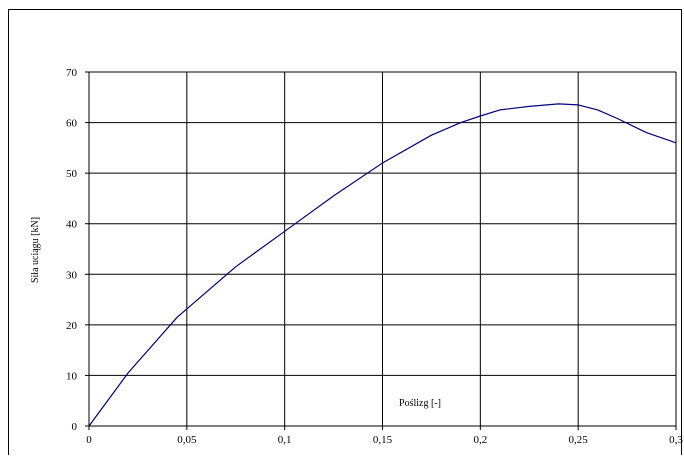  I want to click on y-tick-label: 10, so click(72, 376).